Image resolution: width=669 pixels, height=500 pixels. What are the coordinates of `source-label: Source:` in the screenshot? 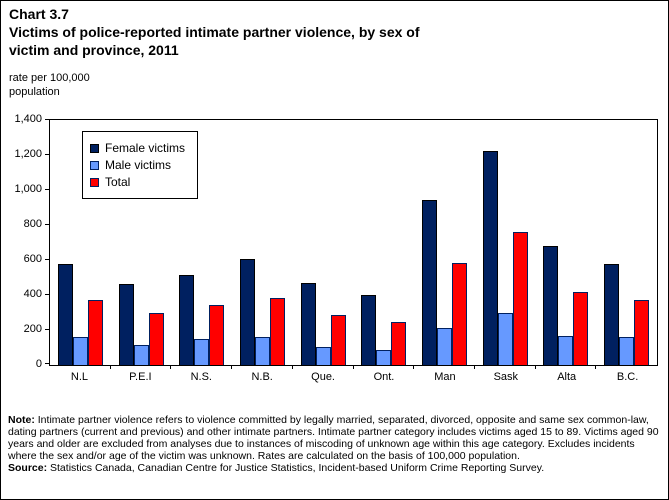 It's located at (28, 468).